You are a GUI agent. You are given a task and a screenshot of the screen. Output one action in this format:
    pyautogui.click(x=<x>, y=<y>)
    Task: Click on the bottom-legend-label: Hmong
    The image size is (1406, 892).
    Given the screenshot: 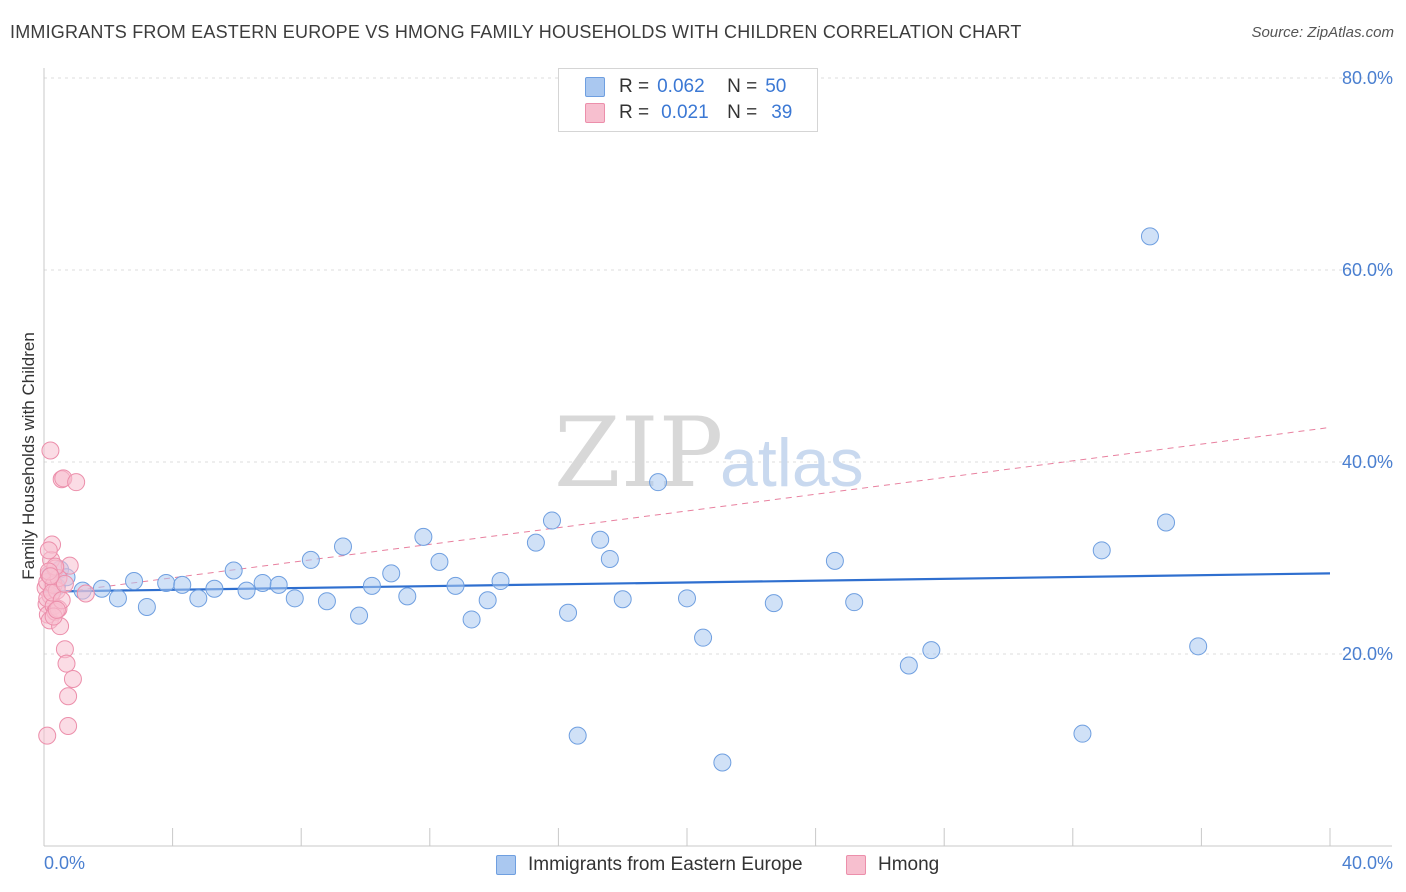 What is the action you would take?
    pyautogui.click(x=909, y=864)
    